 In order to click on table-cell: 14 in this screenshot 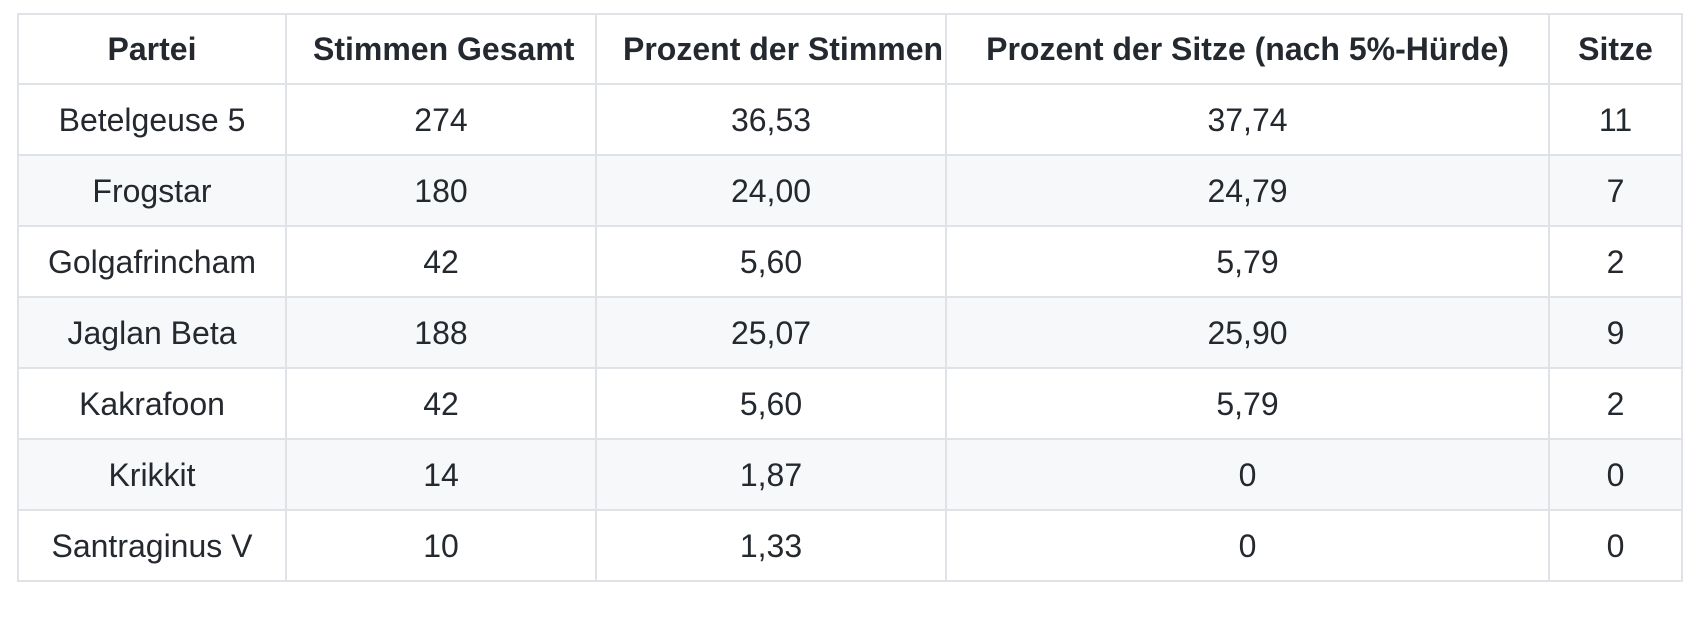, I will do `click(441, 474)`.